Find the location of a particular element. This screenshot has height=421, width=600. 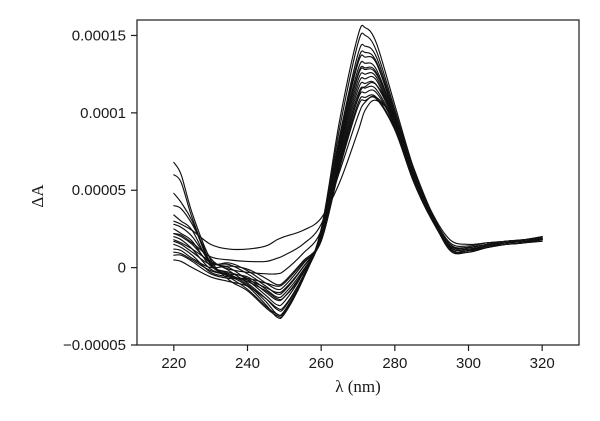

y-tick-label: 0.00005 is located at coordinates (99, 190).